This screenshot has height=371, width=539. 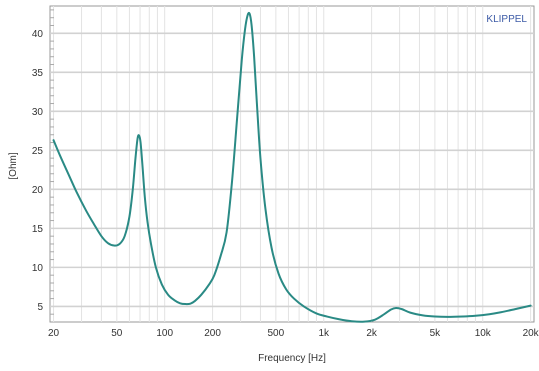 What do you see at coordinates (164, 333) in the screenshot?
I see `x-tick-label: 100` at bounding box center [164, 333].